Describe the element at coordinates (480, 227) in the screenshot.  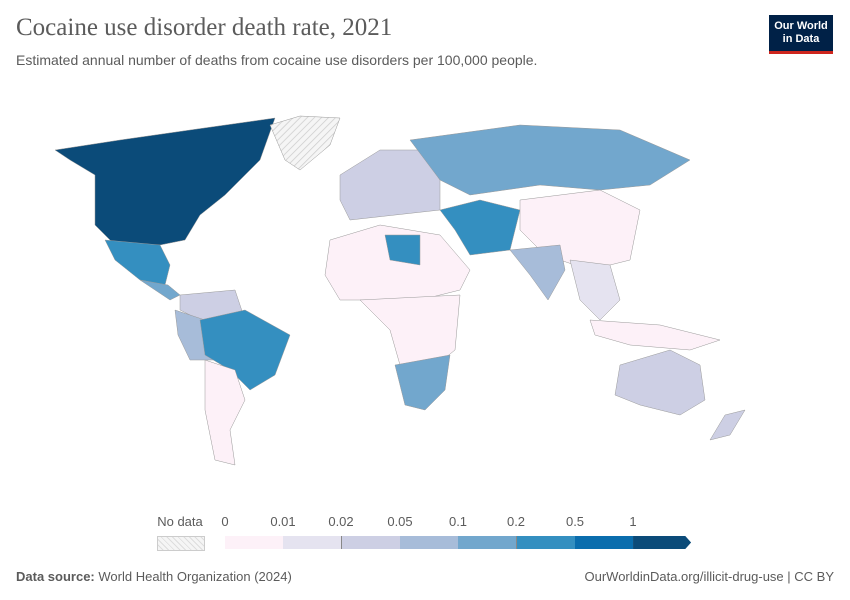
I see `region-iran-central-asia` at that location.